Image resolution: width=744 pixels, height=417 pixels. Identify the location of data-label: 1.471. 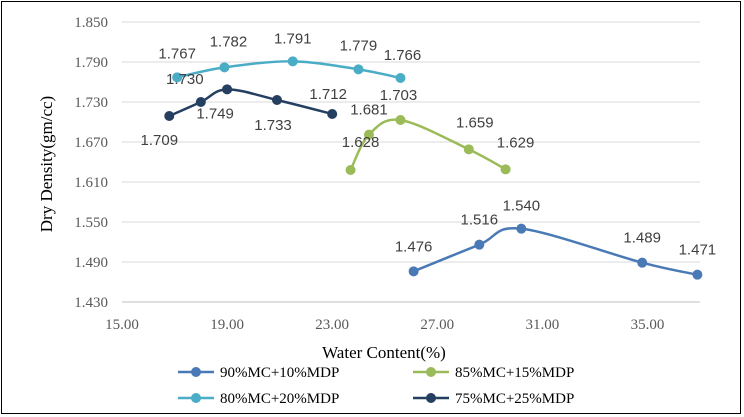
(698, 250).